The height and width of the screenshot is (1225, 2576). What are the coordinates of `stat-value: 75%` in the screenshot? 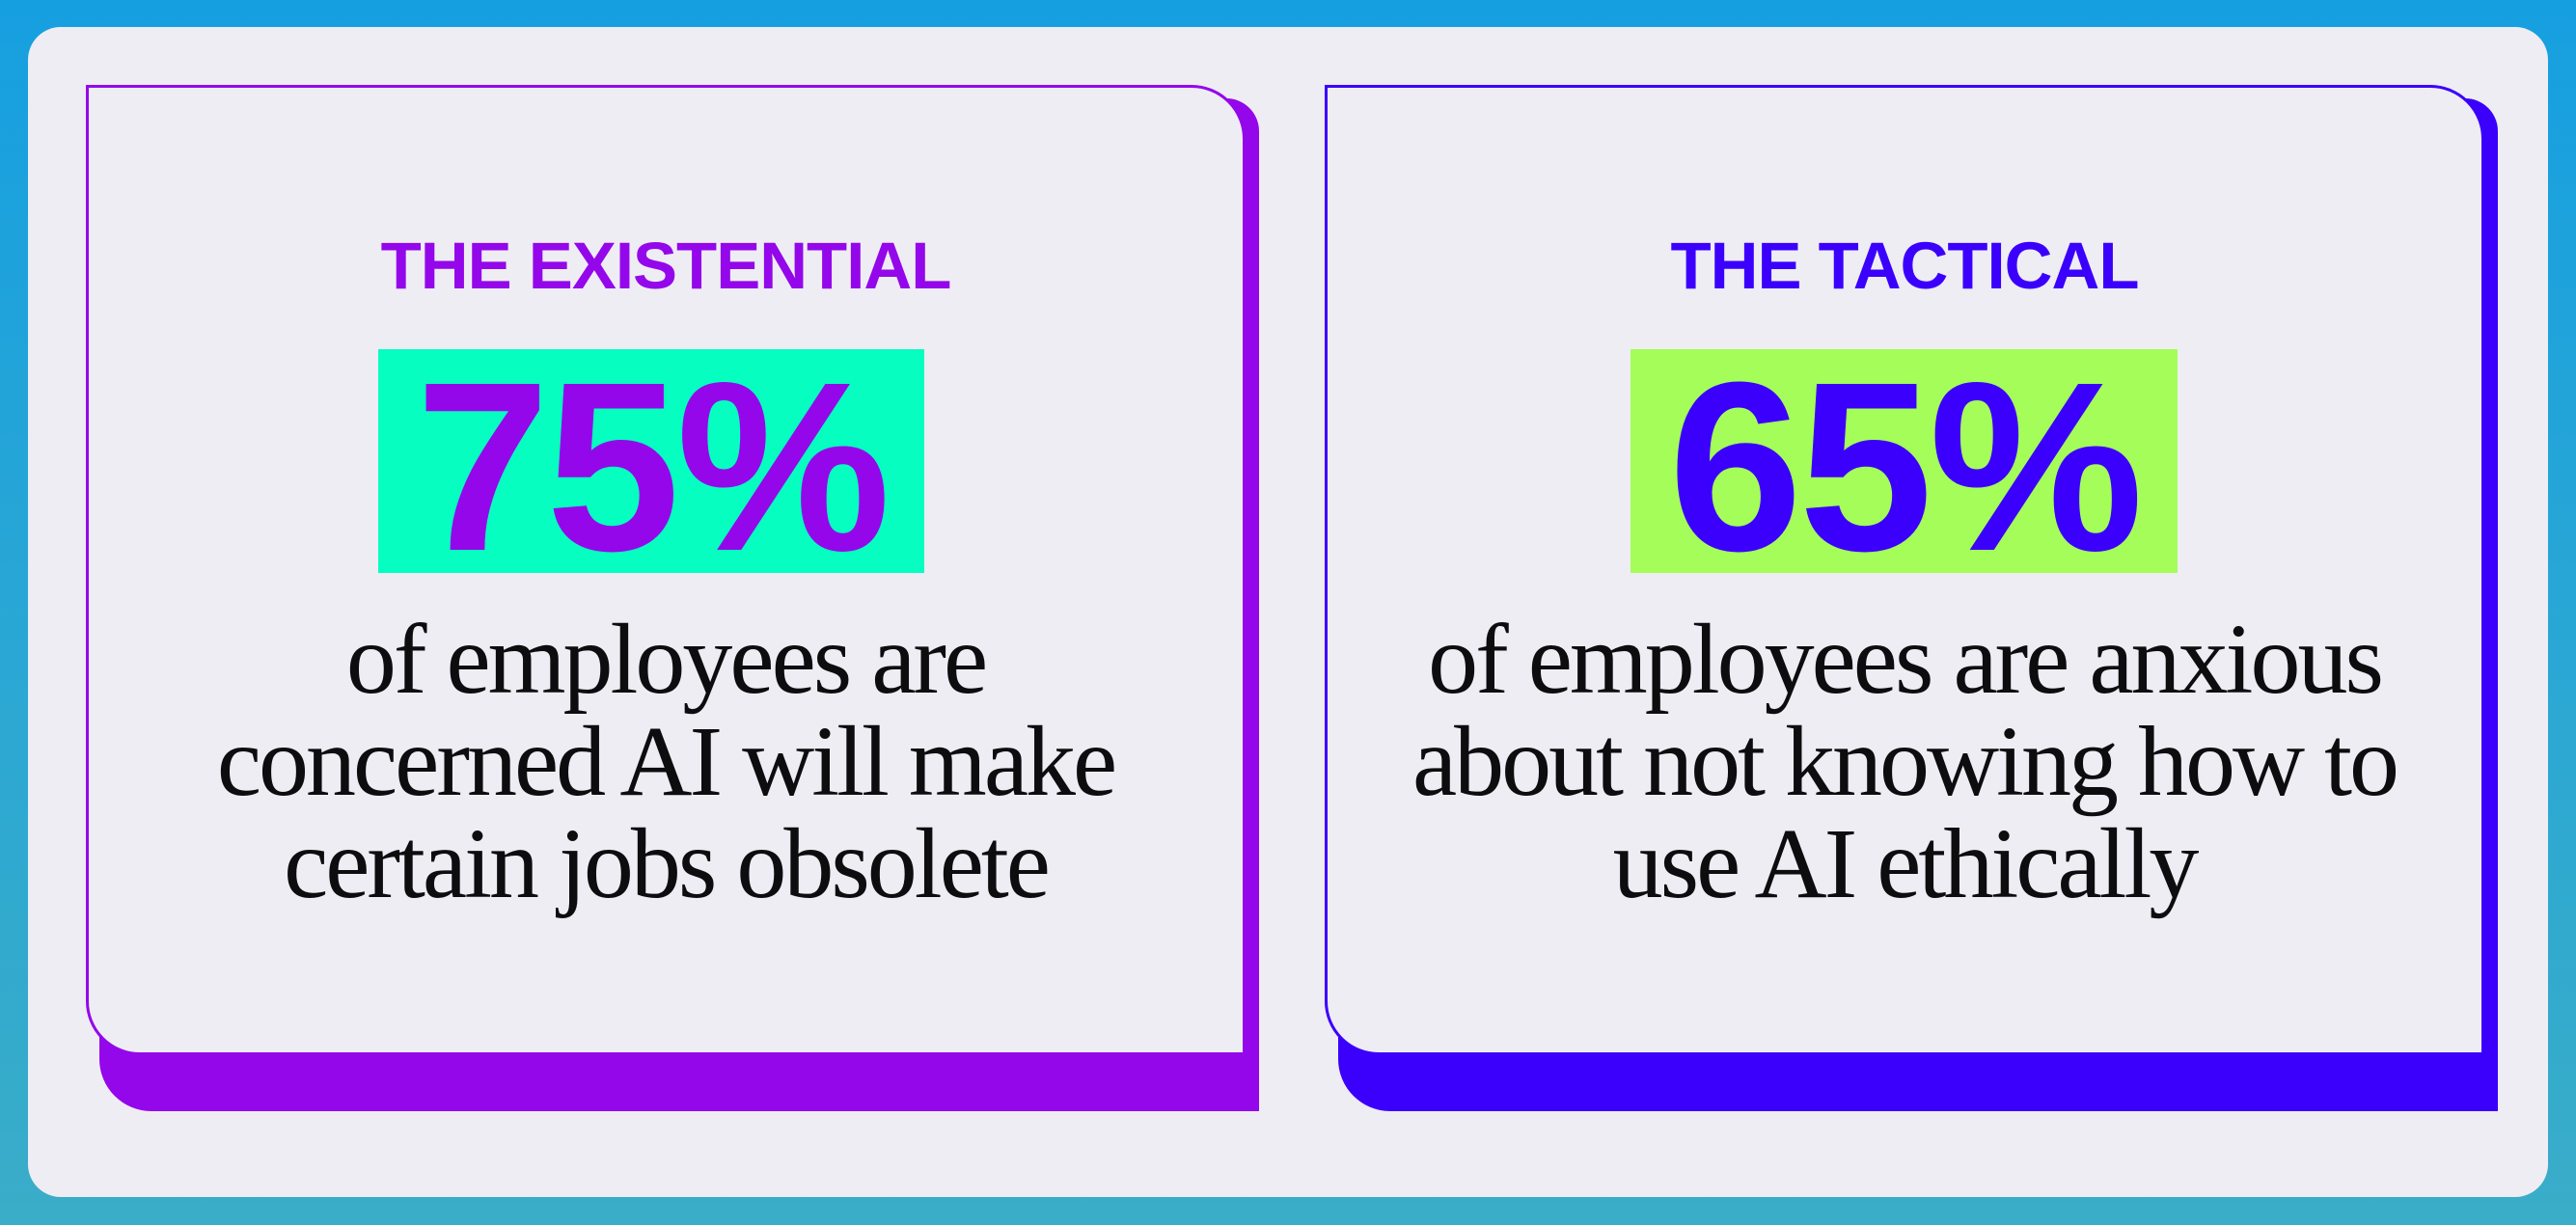 It's located at (653, 466).